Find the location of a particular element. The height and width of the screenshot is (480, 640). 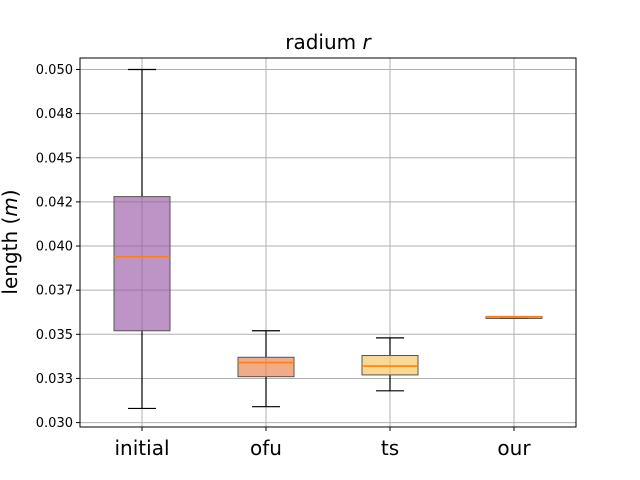

box-ts is located at coordinates (390, 364).